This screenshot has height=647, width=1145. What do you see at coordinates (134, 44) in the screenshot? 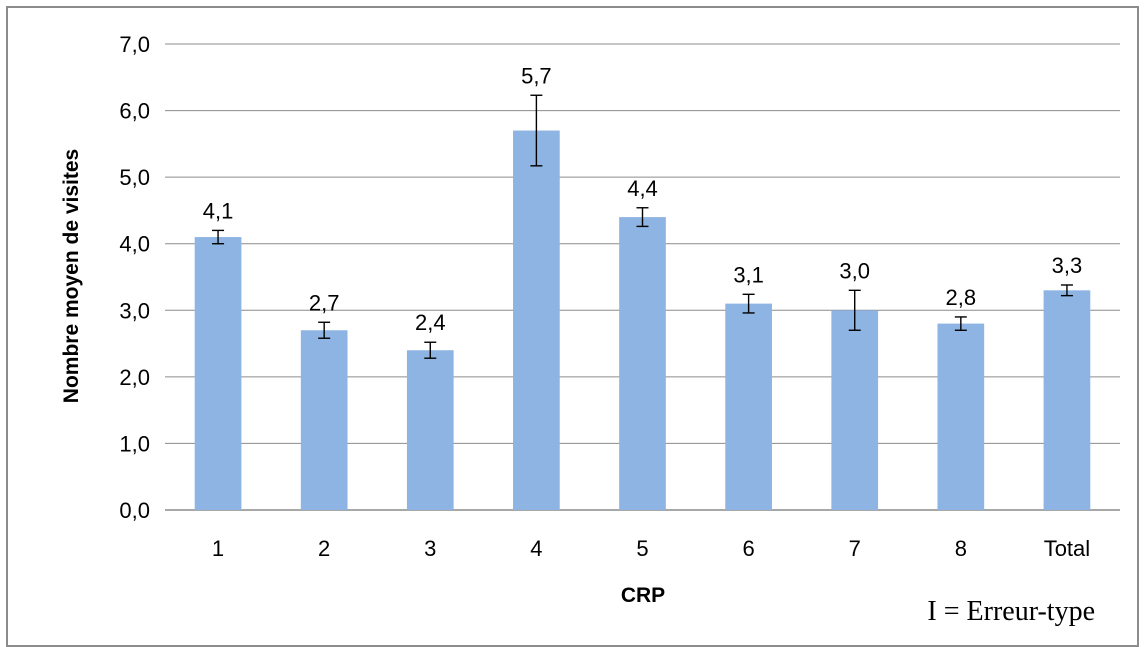
I see `y-tick-label: 7,0` at bounding box center [134, 44].